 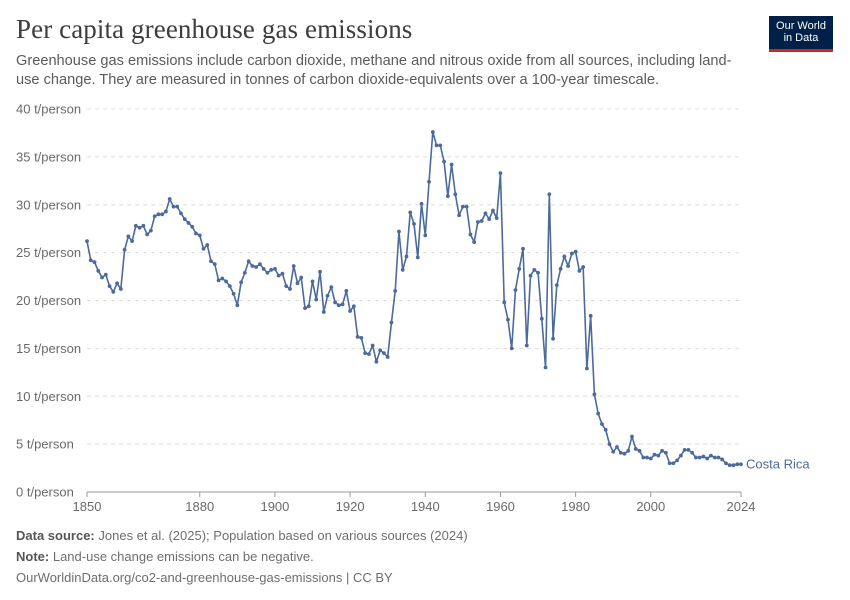 What do you see at coordinates (199, 506) in the screenshot?
I see `x-tick-label-1880: 1880` at bounding box center [199, 506].